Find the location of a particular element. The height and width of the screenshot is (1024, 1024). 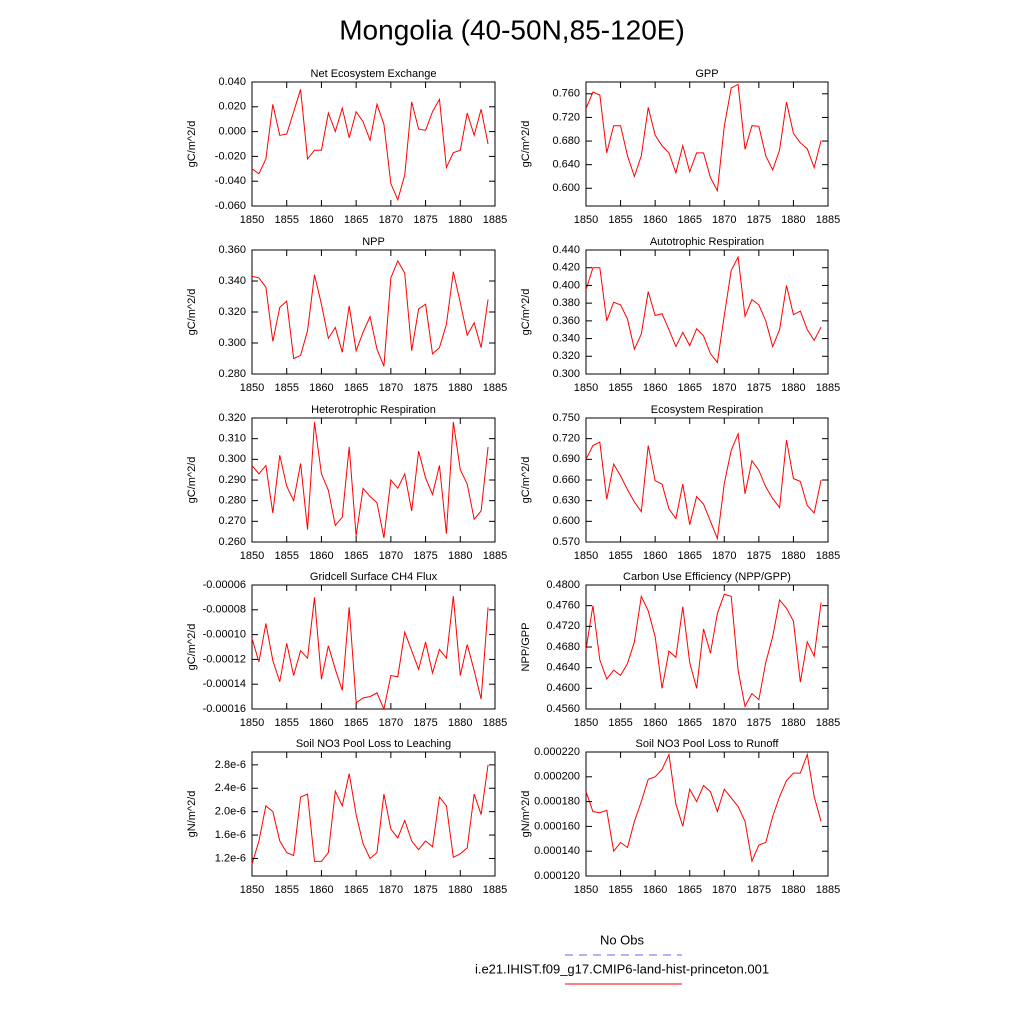

y-tick-label: 0.600 is located at coordinates (566, 188).